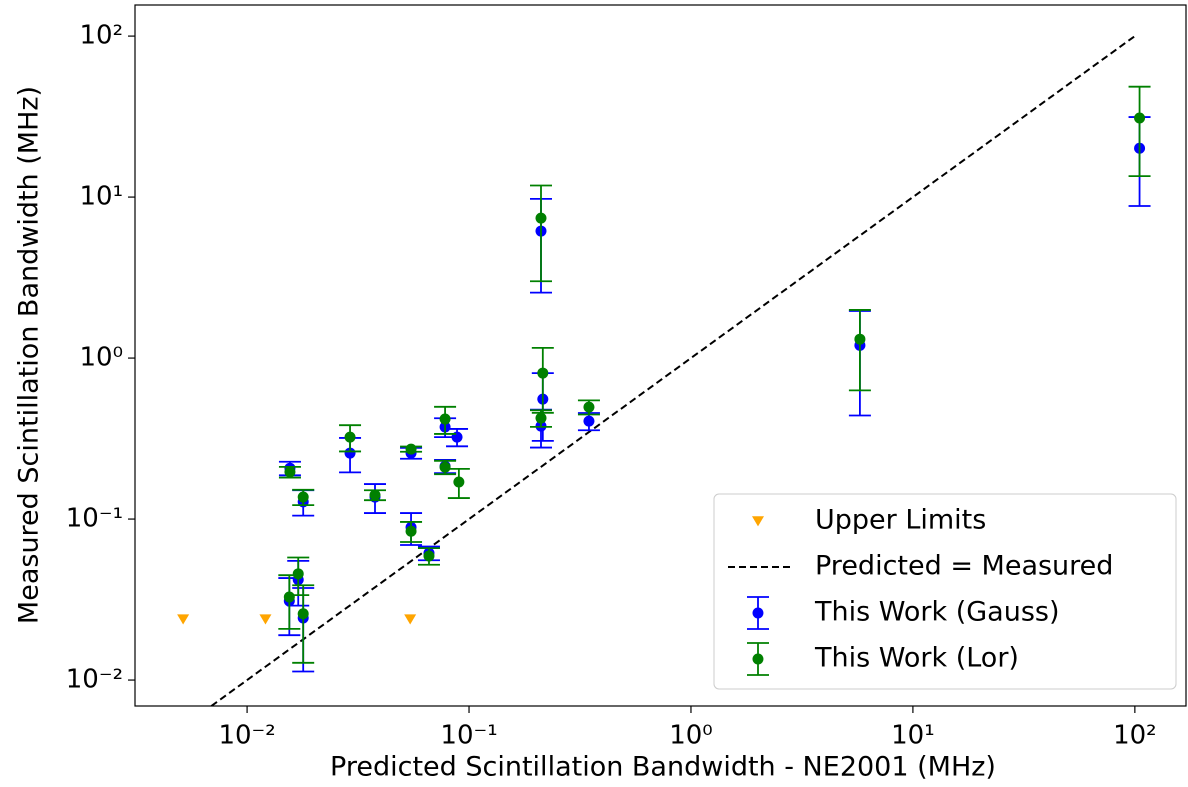 The image size is (1188, 787). What do you see at coordinates (246, 736) in the screenshot?
I see `x-tick-label: 10⁻²` at bounding box center [246, 736].